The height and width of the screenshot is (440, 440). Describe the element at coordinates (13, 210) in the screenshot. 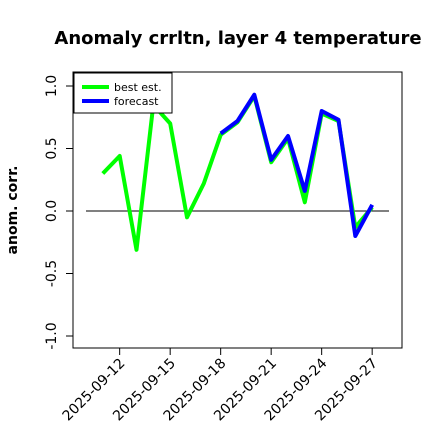

I see `y-axis-label: anom. corr.` at that location.